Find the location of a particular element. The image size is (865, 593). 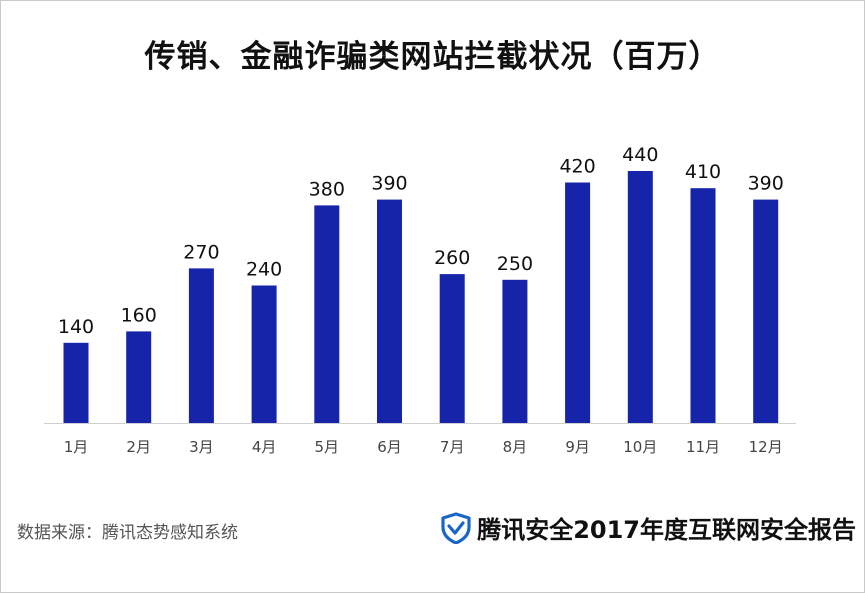

chart-title: 传销、金融诈骗类网站拦截状况（百万） is located at coordinates (432, 57).